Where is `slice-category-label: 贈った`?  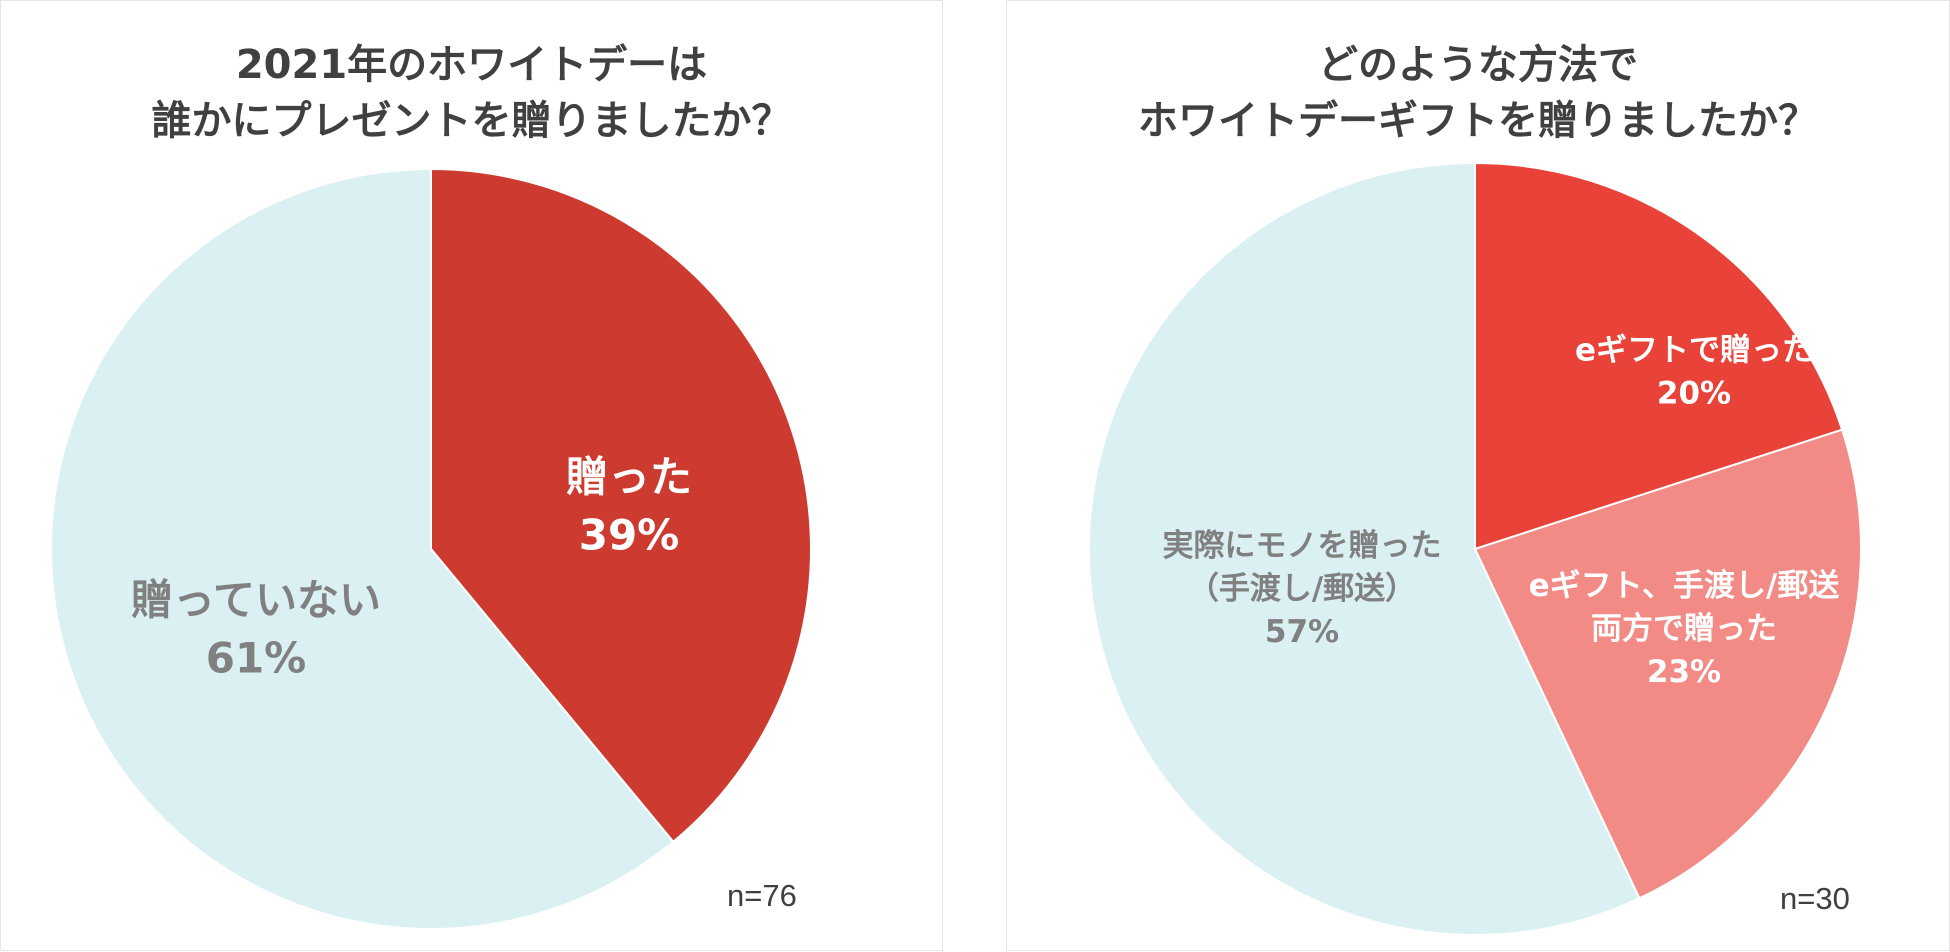
slice-category-label: 贈った is located at coordinates (629, 477).